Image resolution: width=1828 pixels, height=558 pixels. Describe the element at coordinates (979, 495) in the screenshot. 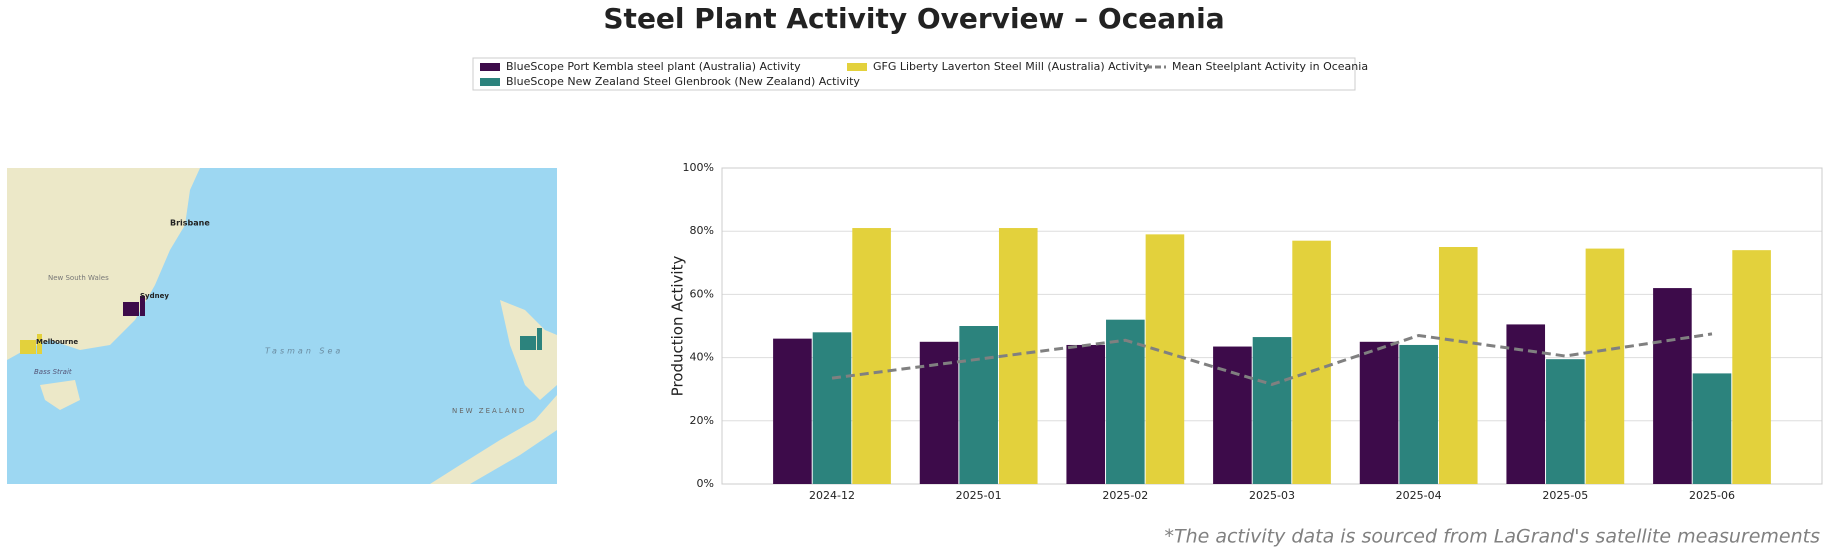

I see `x-tick-label: 2025-01` at that location.